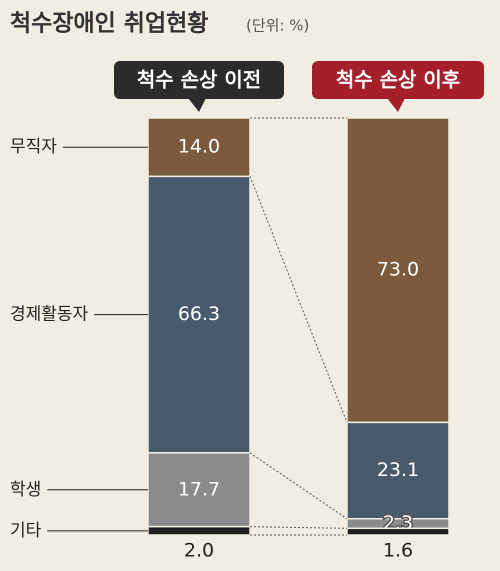  Describe the element at coordinates (199, 551) in the screenshot. I see `value-label: 2.0` at that location.